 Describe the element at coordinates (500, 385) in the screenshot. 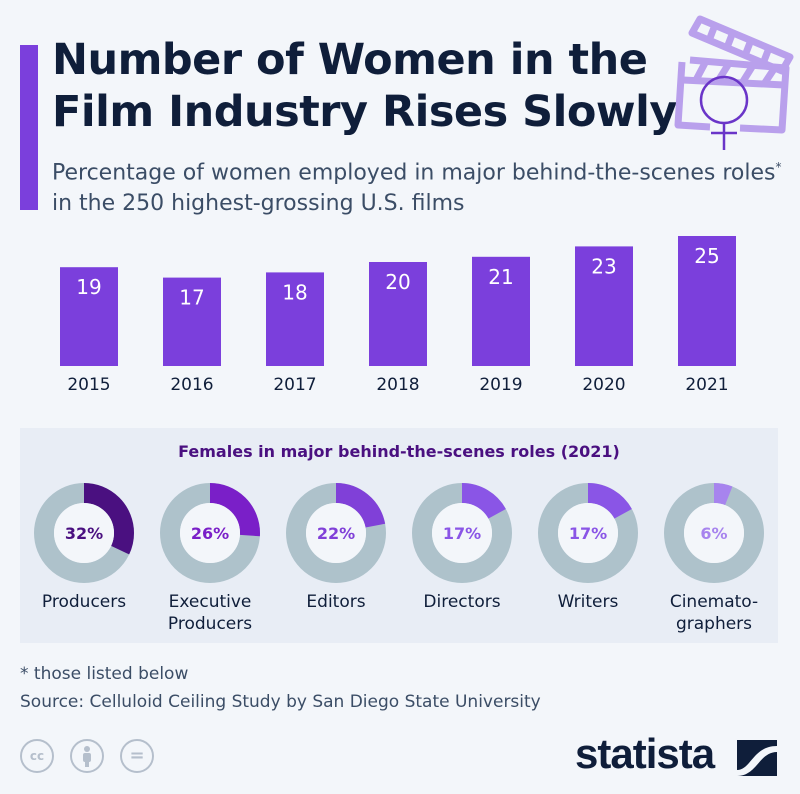

I see `x-tick-label: 2019` at that location.